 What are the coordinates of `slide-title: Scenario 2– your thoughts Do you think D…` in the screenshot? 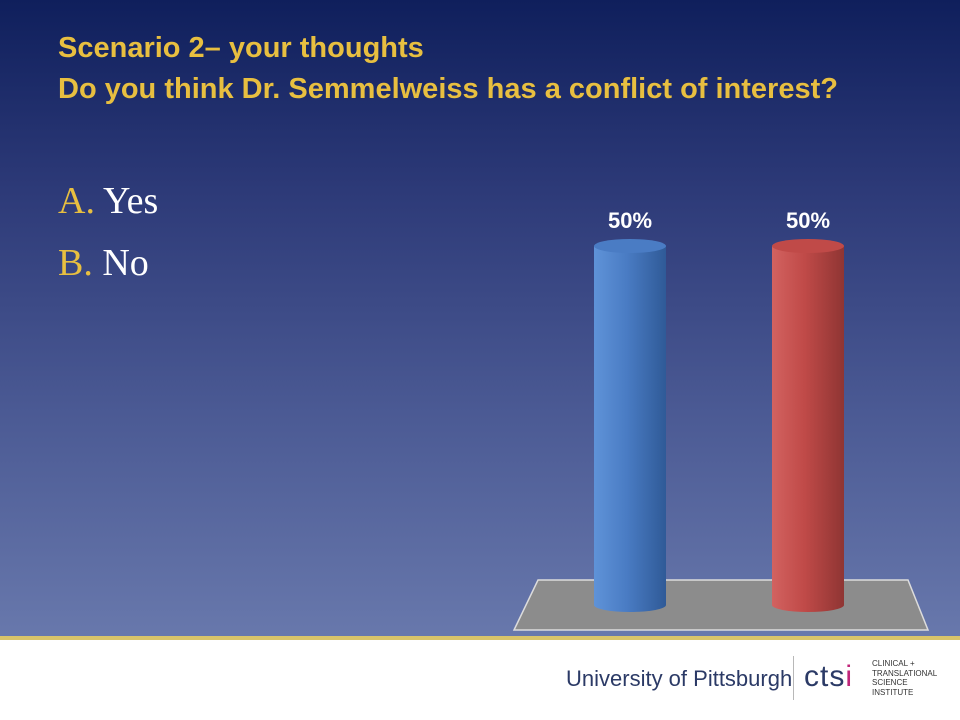 It's located at (498, 69).